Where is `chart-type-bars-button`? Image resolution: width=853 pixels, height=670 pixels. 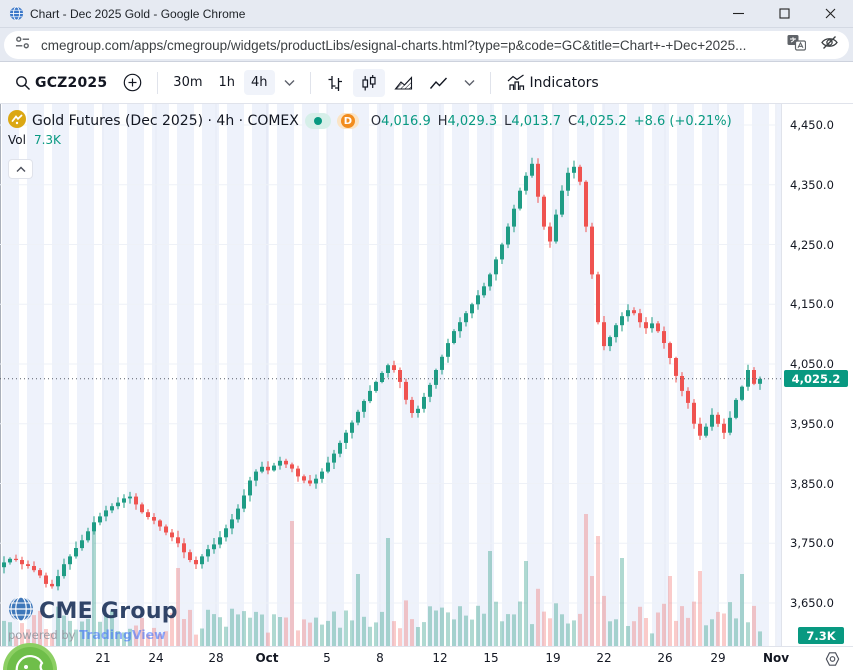 chart-type-bars-button is located at coordinates (335, 83).